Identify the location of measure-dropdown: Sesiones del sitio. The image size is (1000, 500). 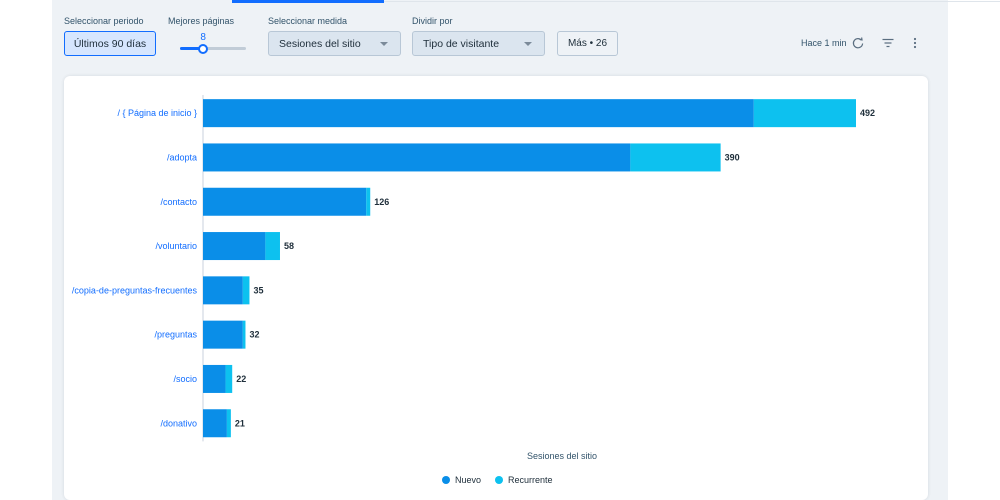
(334, 43).